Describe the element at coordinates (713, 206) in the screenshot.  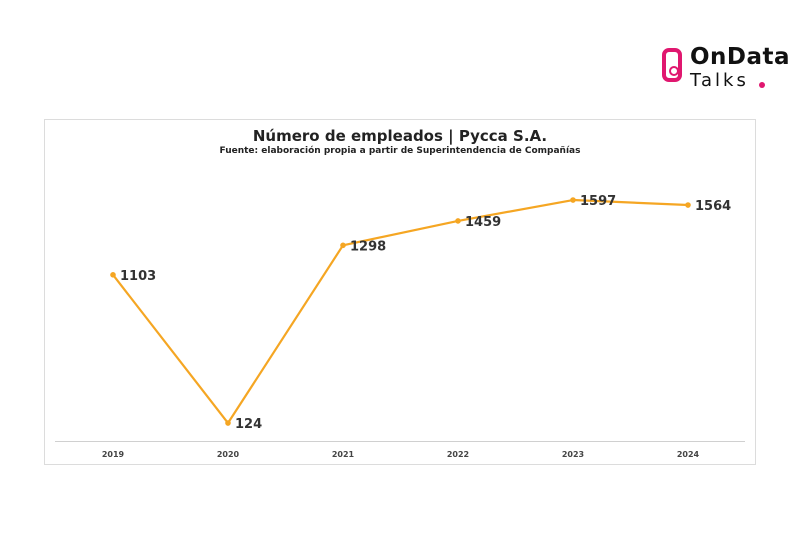
I see `data-label: 1564` at that location.